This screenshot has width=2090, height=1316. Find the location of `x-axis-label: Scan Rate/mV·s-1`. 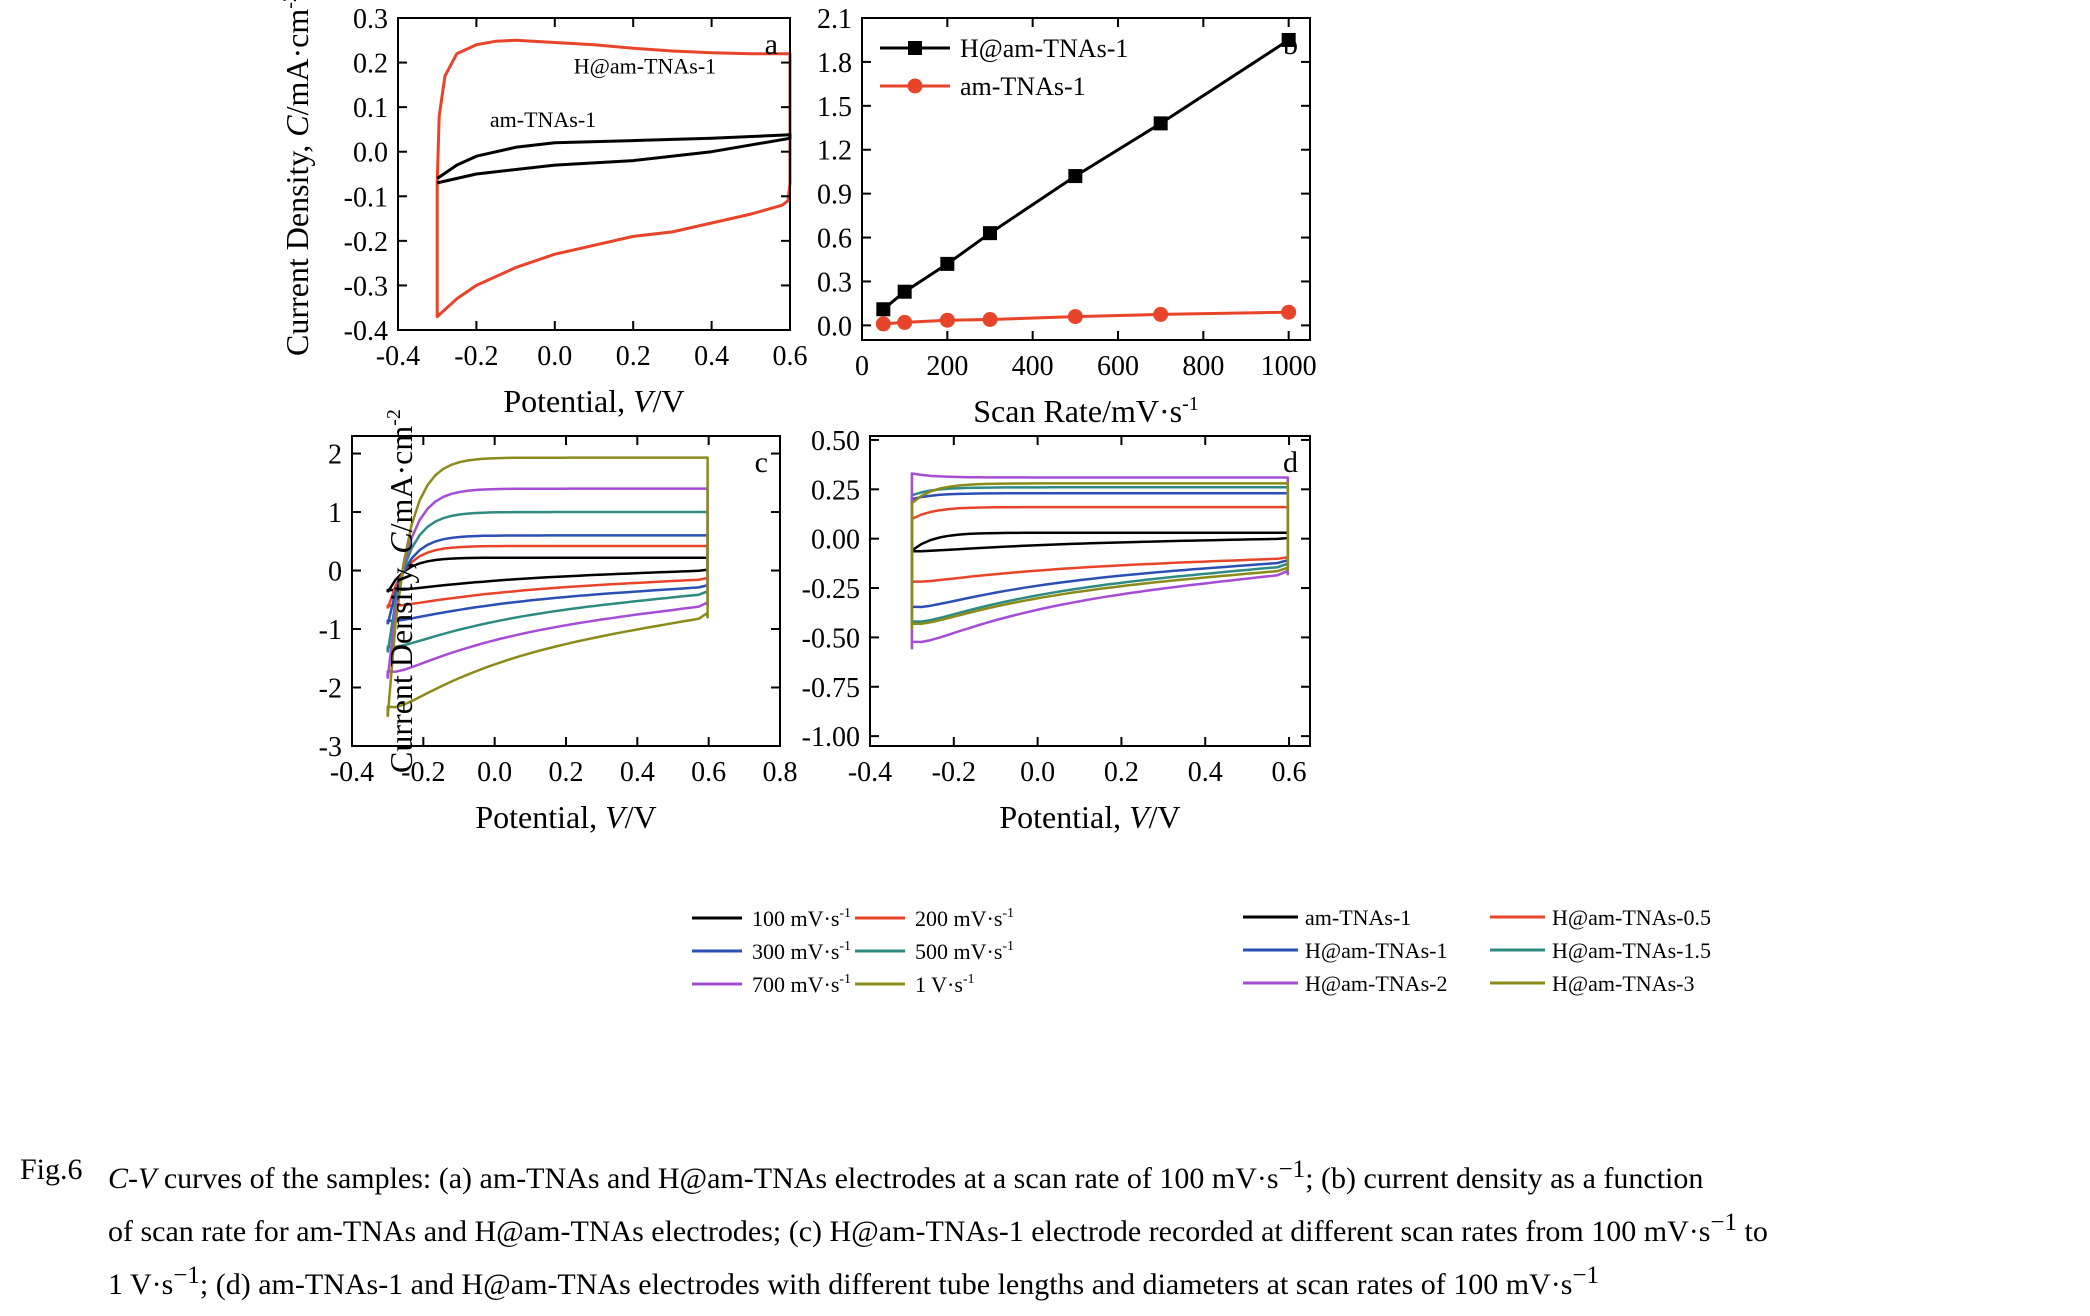

x-axis-label: Scan Rate/mV·s-1 is located at coordinates (1086, 411).